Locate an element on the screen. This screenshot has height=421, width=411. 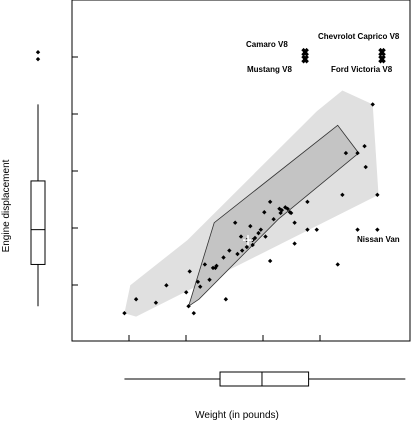
outlier-label-camaro: Camaro V8 is located at coordinates (267, 44).